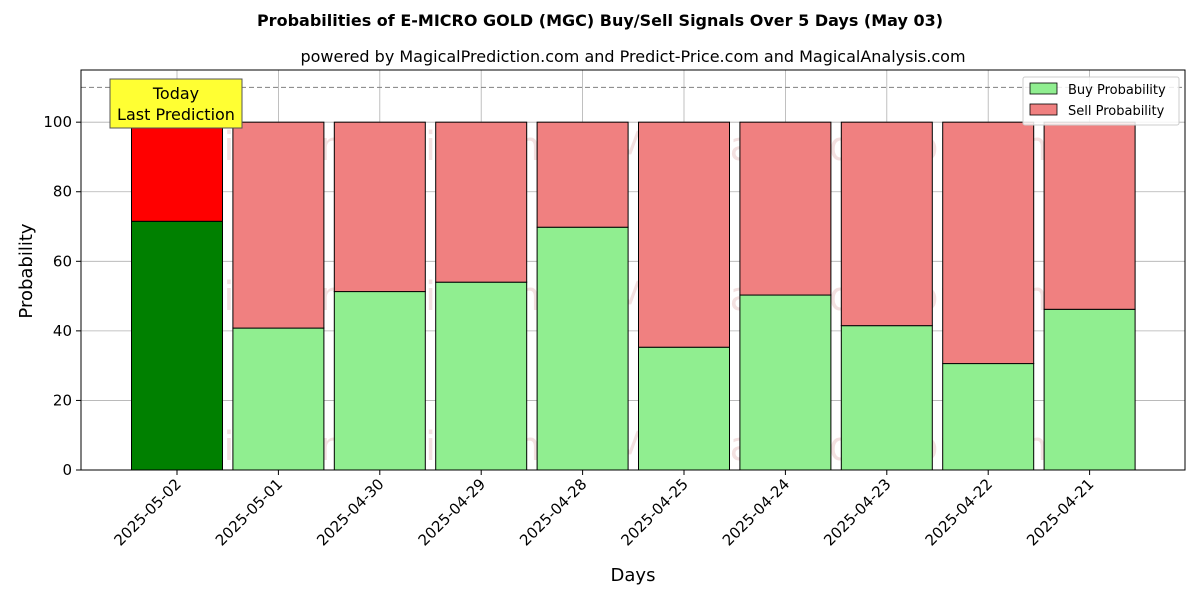 The height and width of the screenshot is (600, 1200). I want to click on legend-swatch-buy, so click(1043, 88).